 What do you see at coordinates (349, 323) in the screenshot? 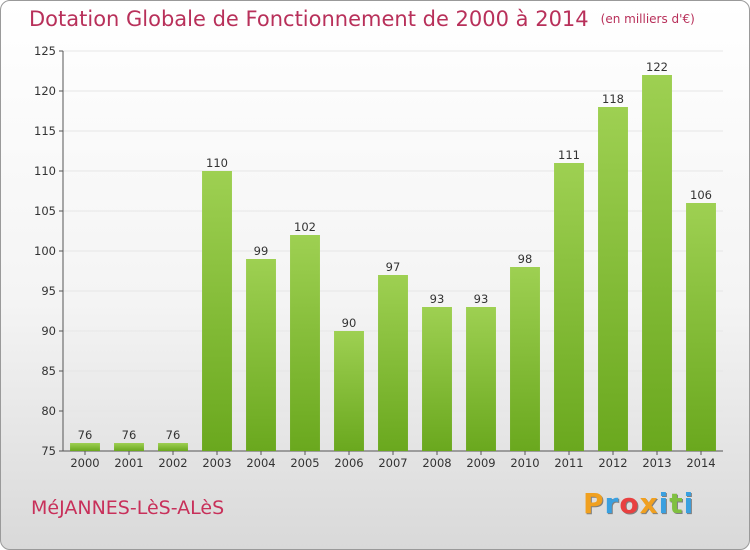
I see `value-label: 90` at bounding box center [349, 323].